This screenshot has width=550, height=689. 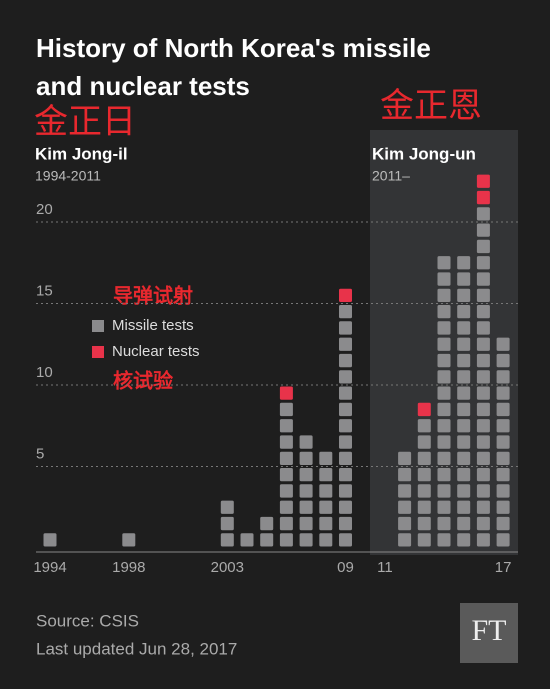 What do you see at coordinates (44, 209) in the screenshot?
I see `y-tick-label: 20` at bounding box center [44, 209].